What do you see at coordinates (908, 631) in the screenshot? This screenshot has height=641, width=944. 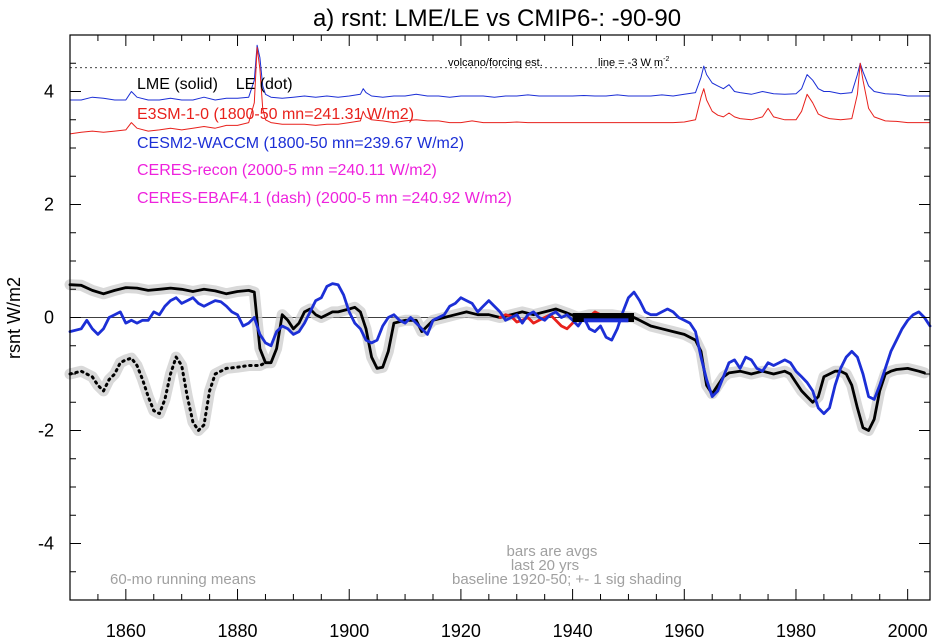 I see `x-tick-label: 2000` at bounding box center [908, 631].